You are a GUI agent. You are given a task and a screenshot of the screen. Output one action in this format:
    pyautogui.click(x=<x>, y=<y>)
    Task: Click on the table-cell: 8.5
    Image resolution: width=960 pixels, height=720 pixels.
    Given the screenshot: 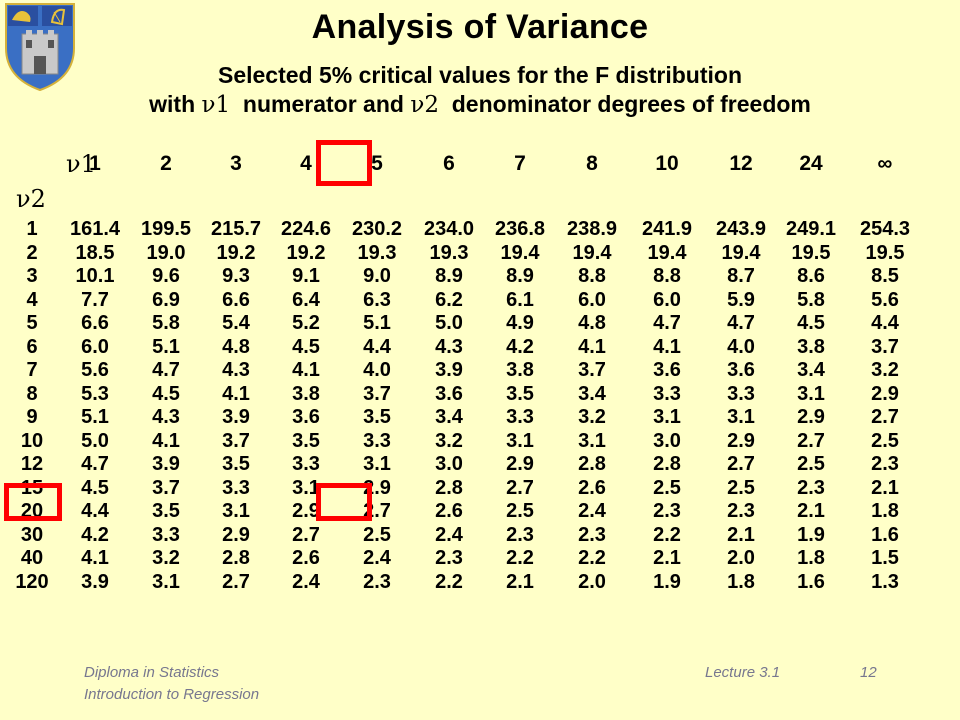 What is the action you would take?
    pyautogui.click(x=885, y=276)
    